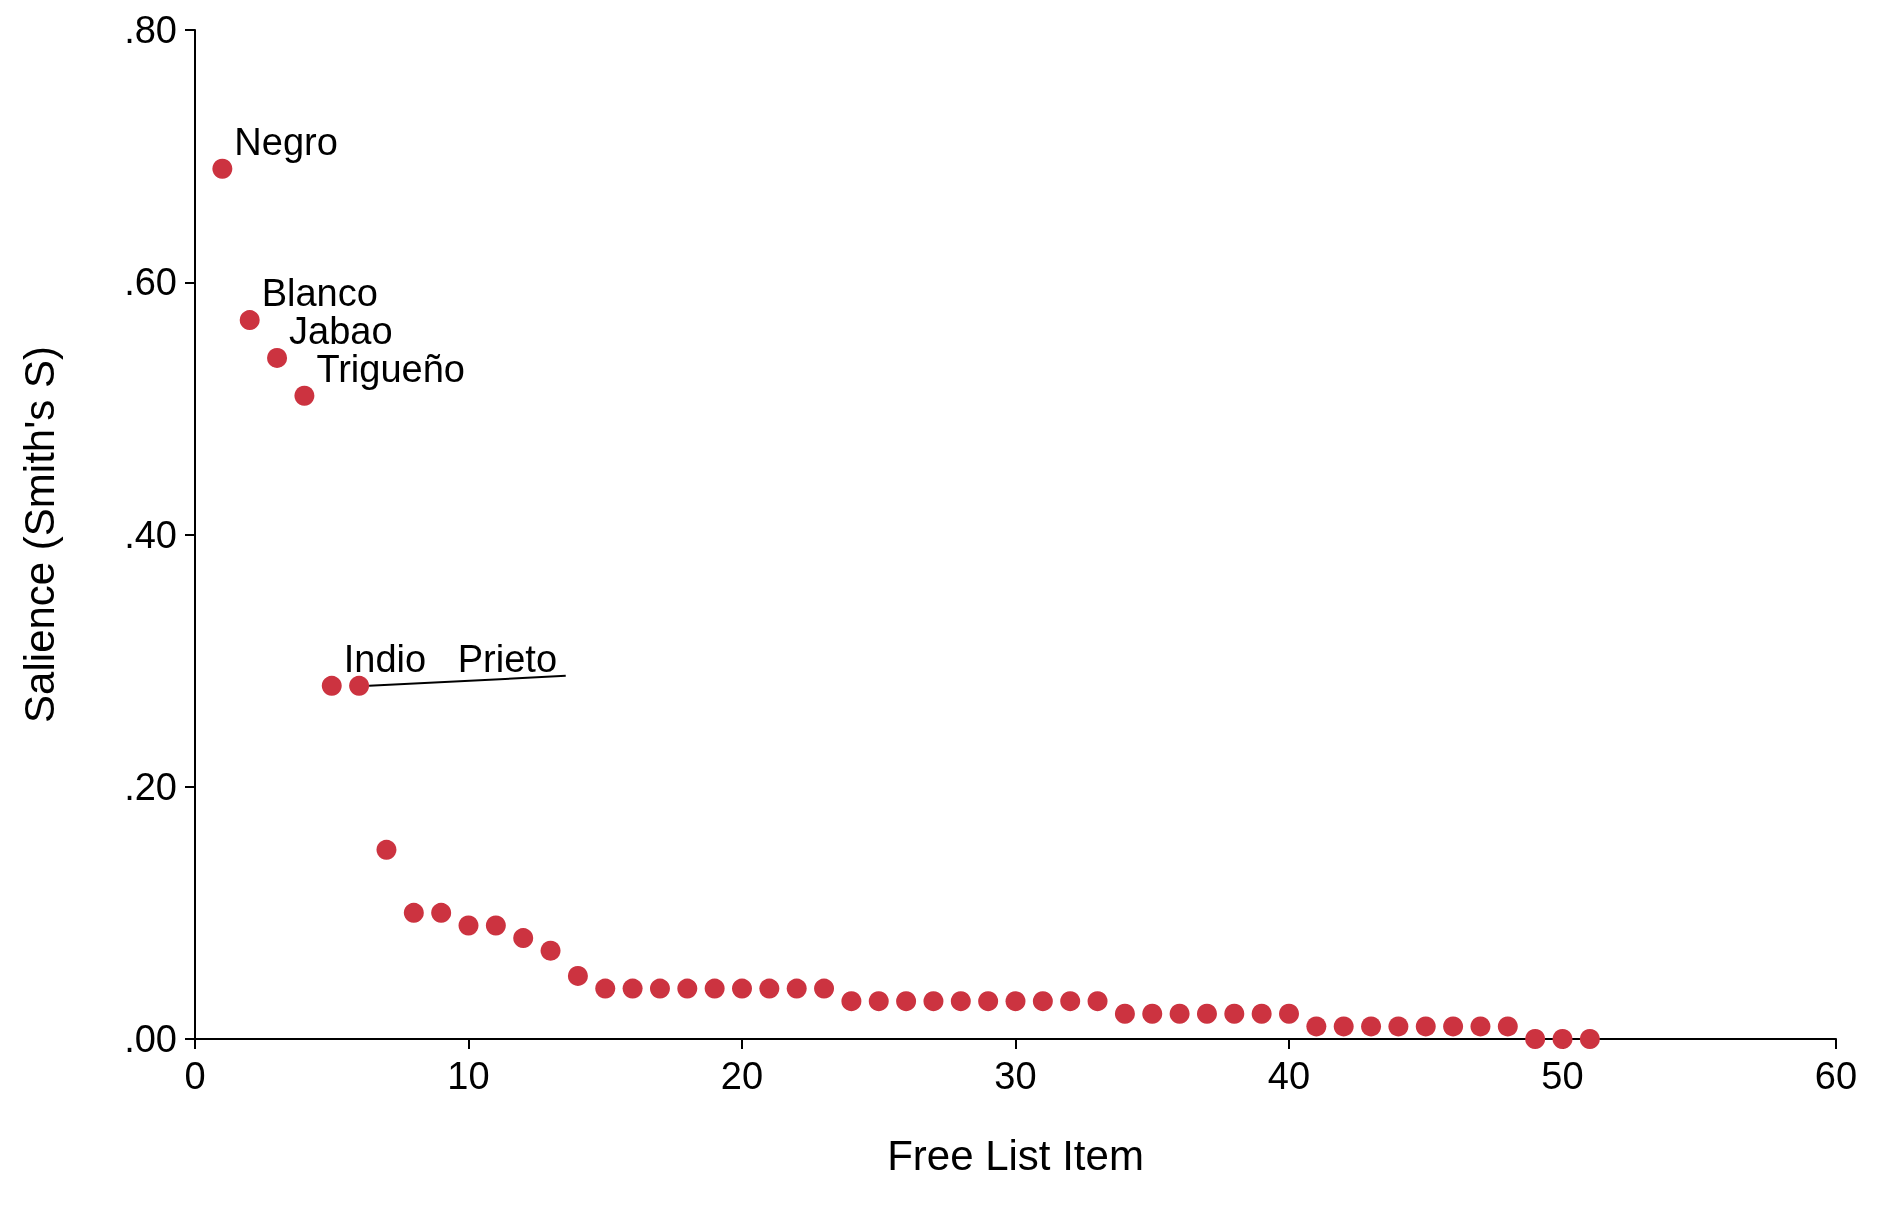  What do you see at coordinates (1015, 1155) in the screenshot?
I see `x-axis-title: Free List Item` at bounding box center [1015, 1155].